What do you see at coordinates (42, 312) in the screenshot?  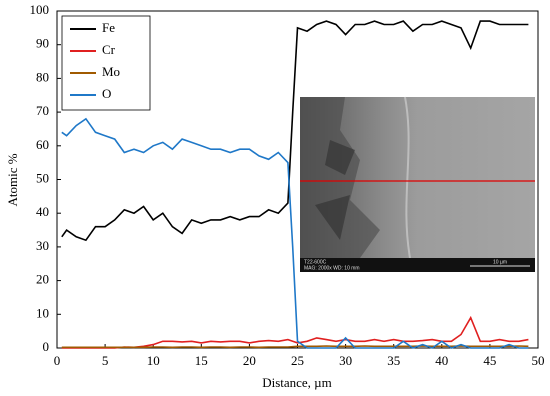 I see `y-tick-label: 10` at bounding box center [42, 312].